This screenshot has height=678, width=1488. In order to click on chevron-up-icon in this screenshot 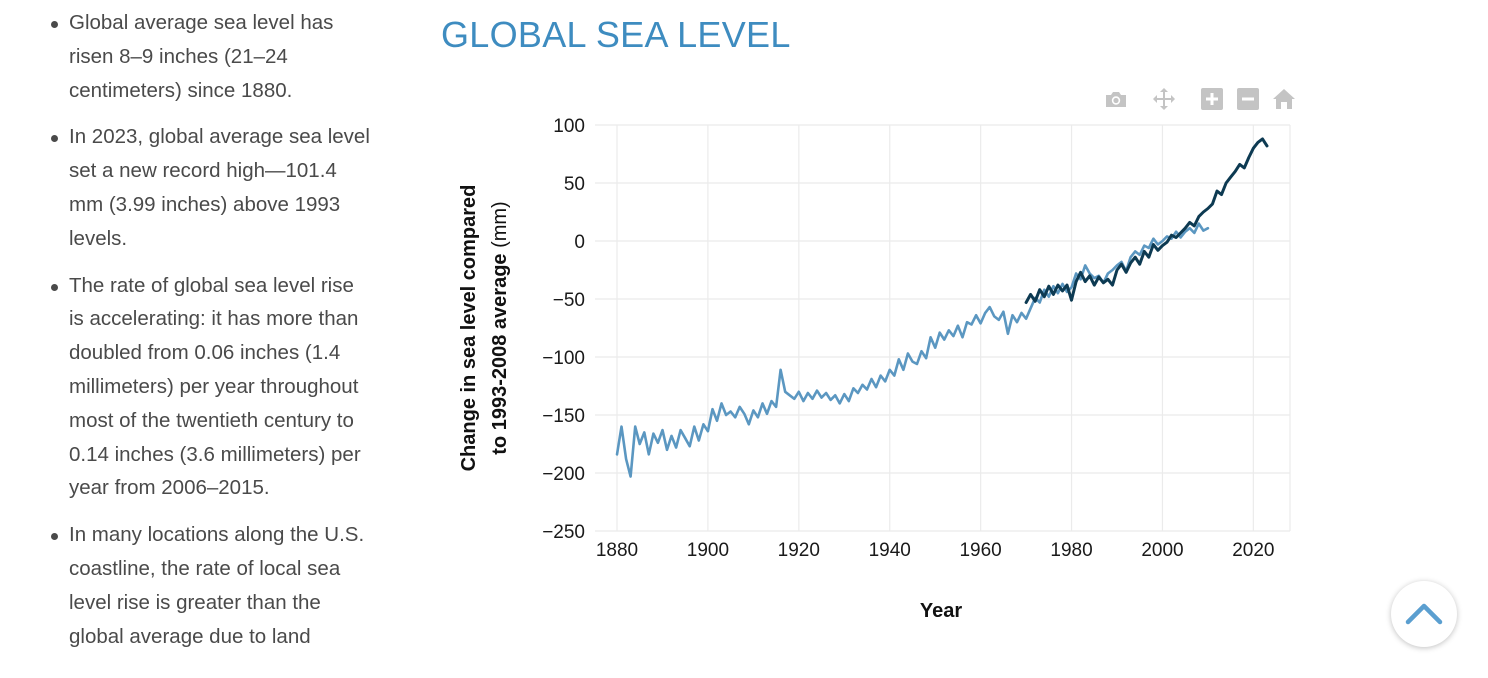, I will do `click(1424, 614)`.